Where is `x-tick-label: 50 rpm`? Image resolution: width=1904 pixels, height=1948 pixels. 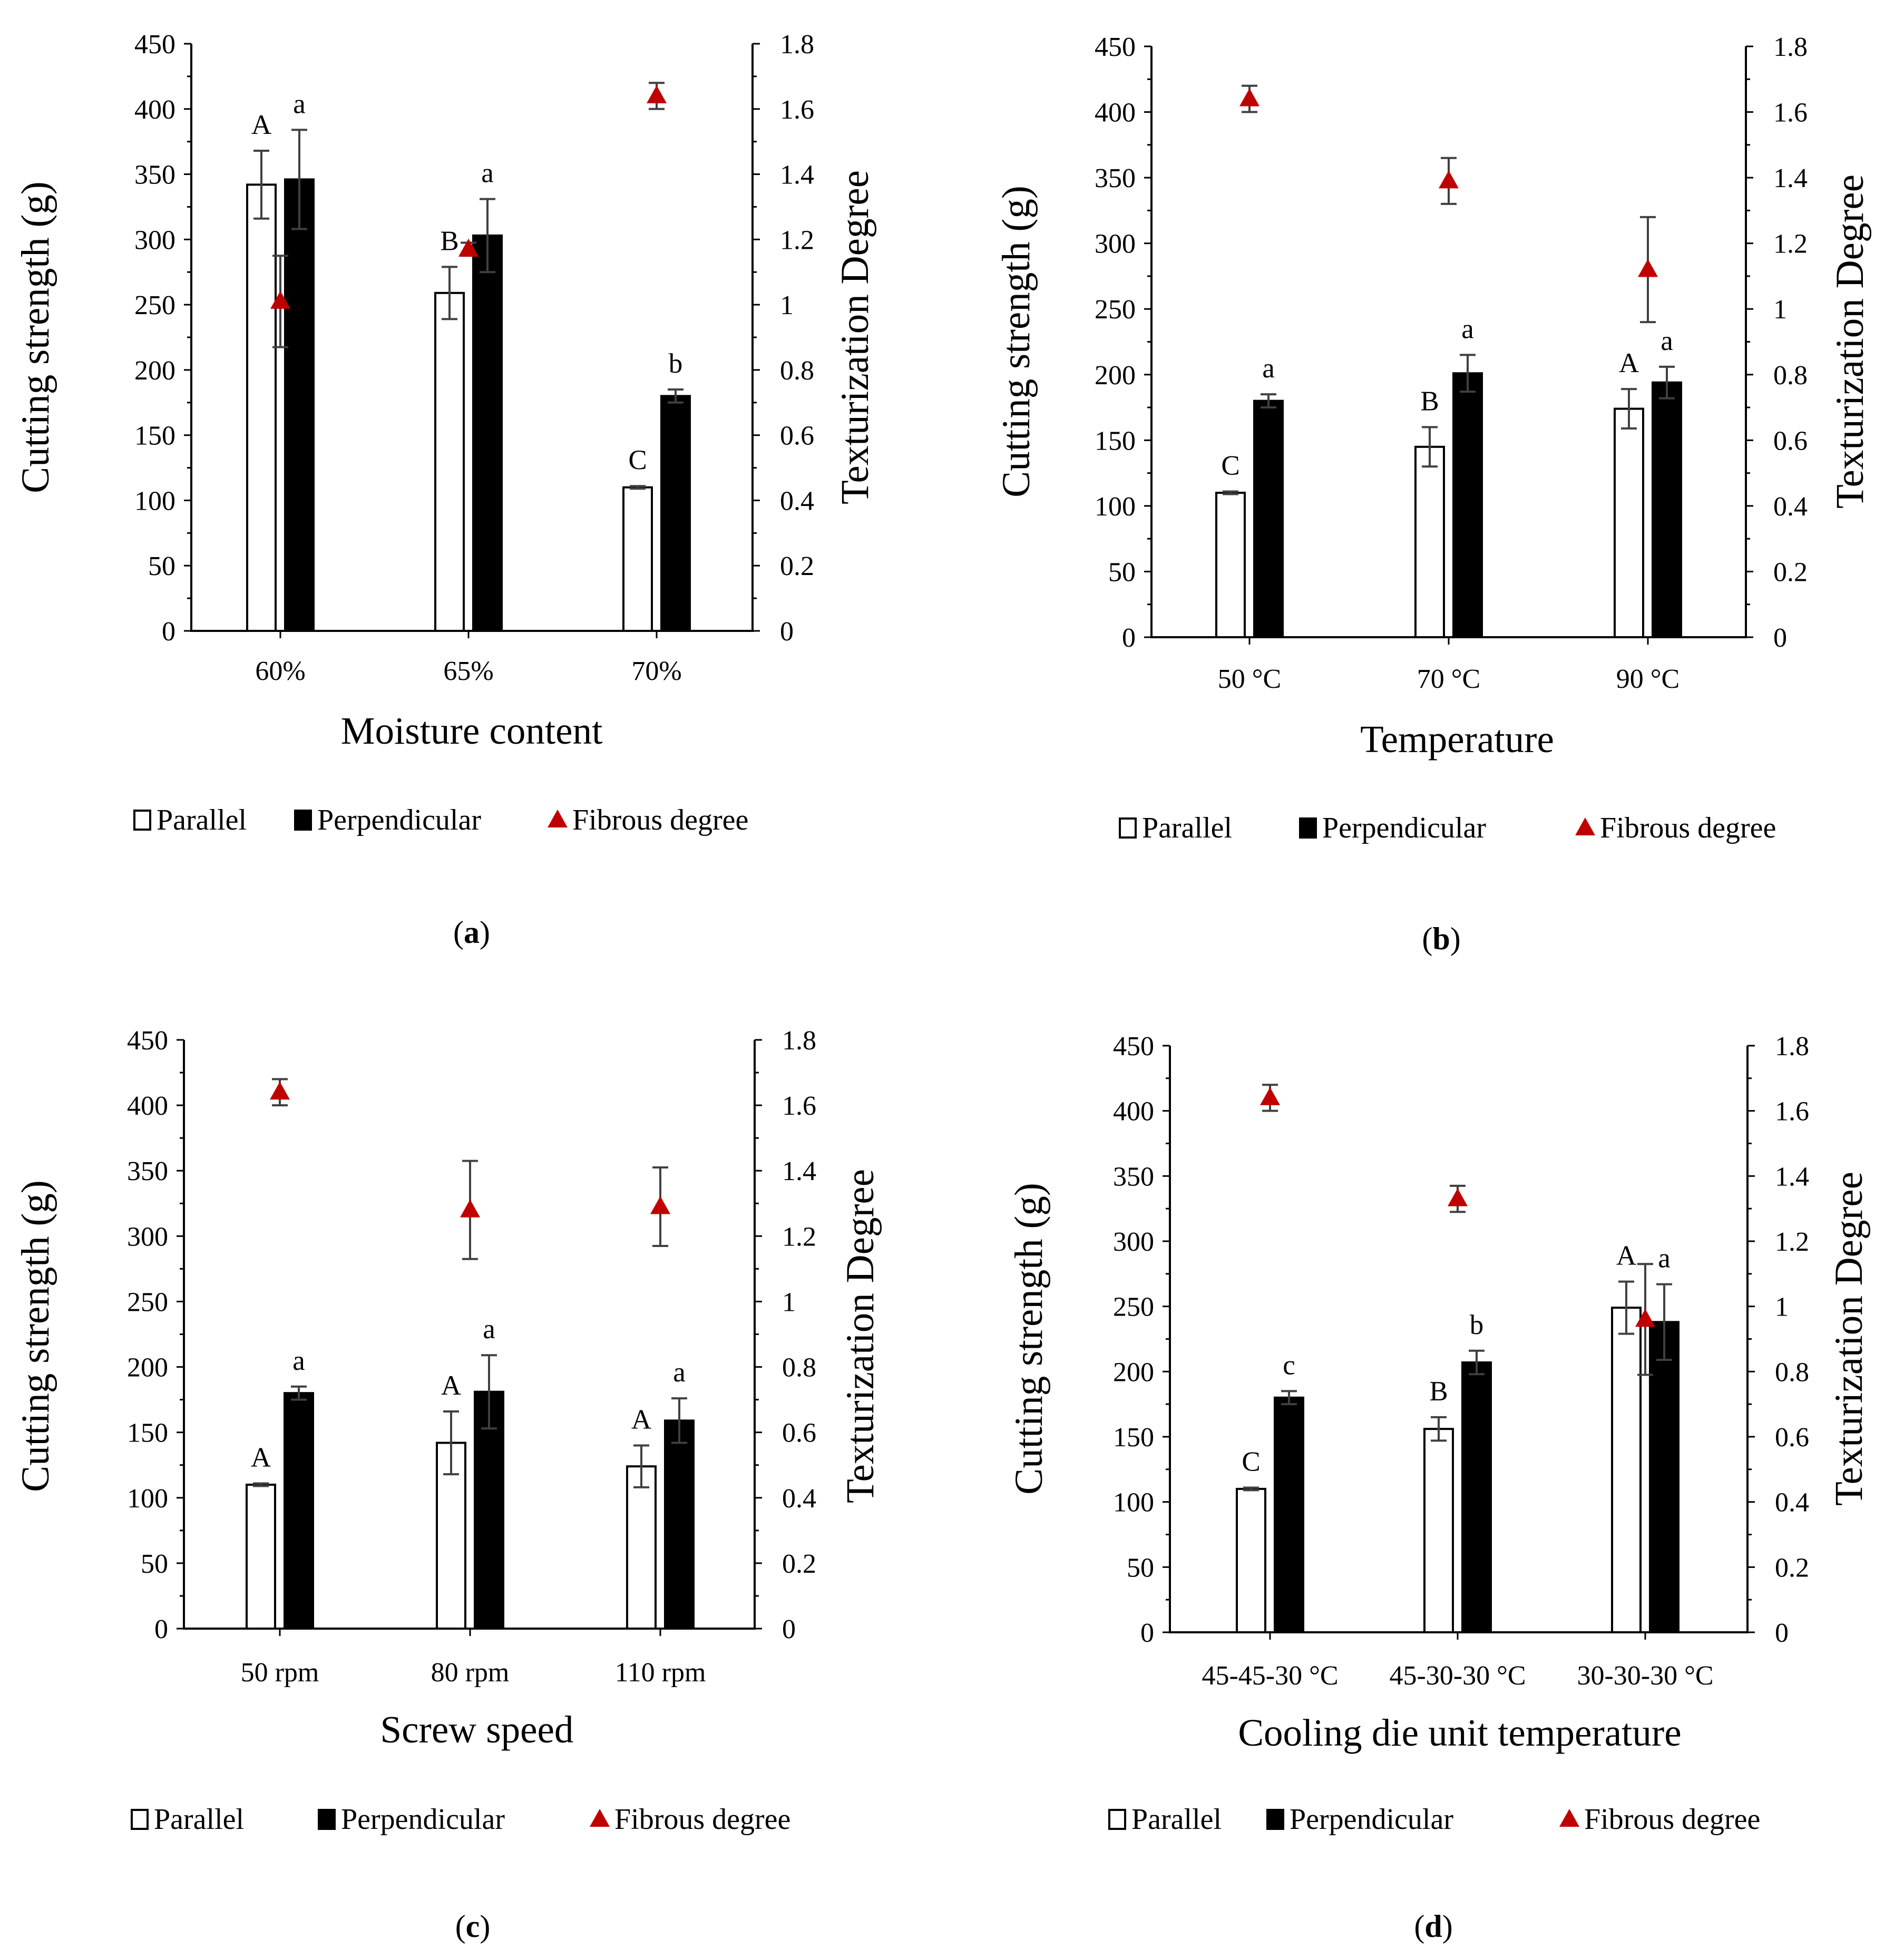
x-tick-label: 50 rpm is located at coordinates (280, 1673).